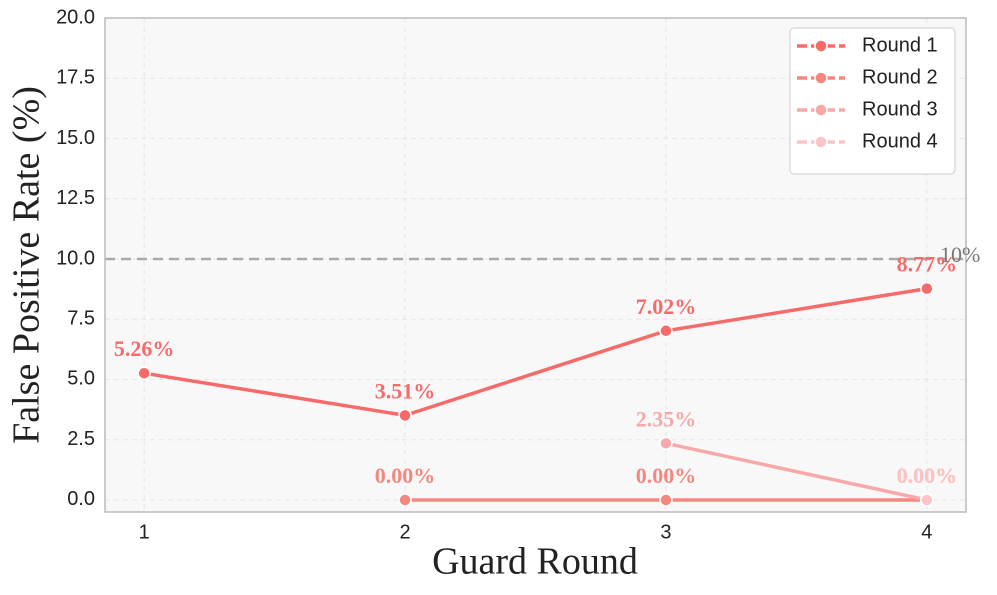 This screenshot has height=595, width=997. Describe the element at coordinates (796, 471) in the screenshot. I see `series-line` at that location.